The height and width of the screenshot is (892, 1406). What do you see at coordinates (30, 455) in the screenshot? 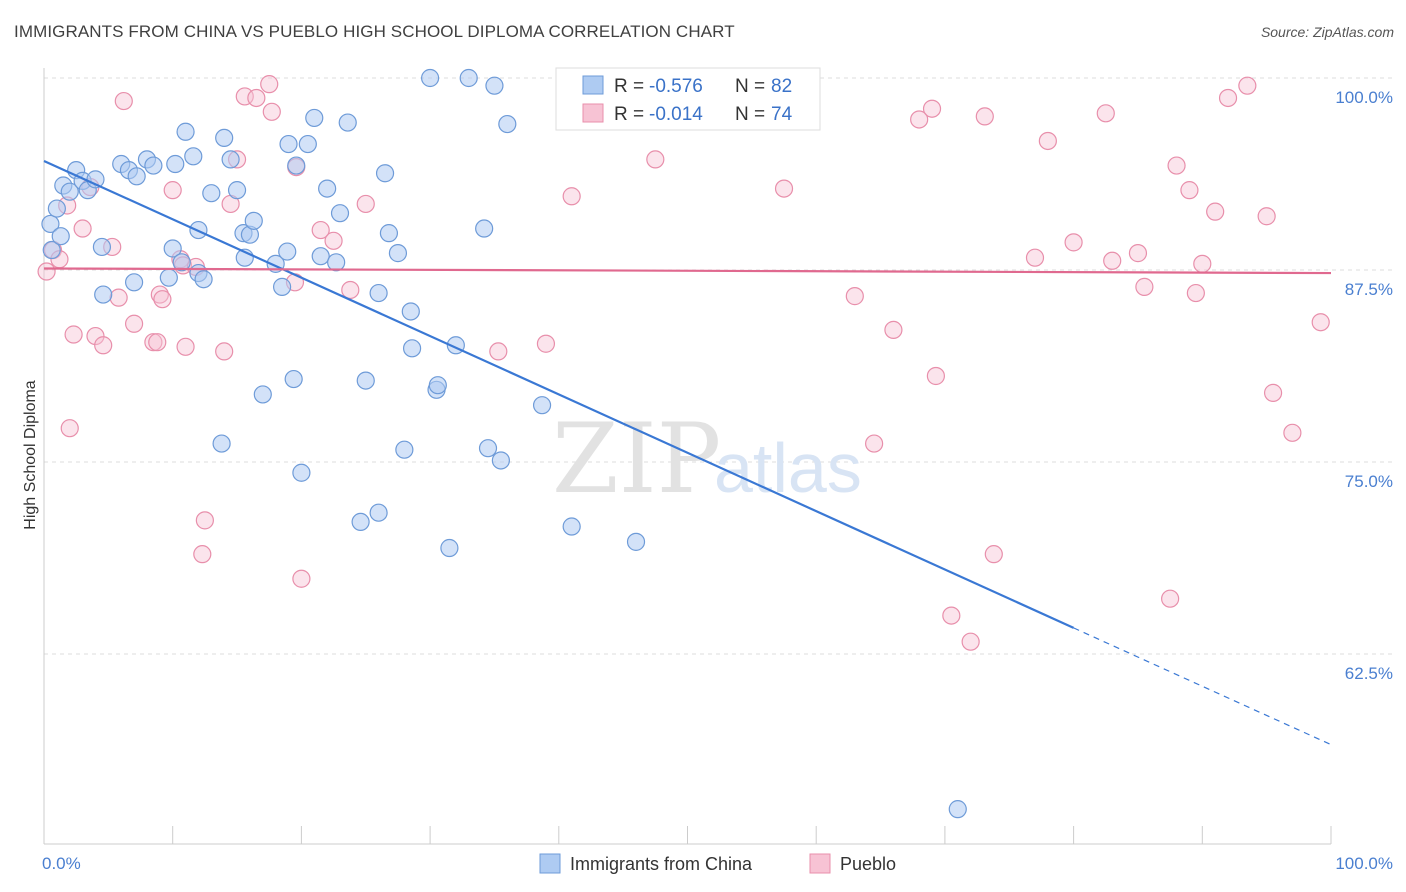
I see `y-axis-label: High School Diploma` at bounding box center [30, 455].